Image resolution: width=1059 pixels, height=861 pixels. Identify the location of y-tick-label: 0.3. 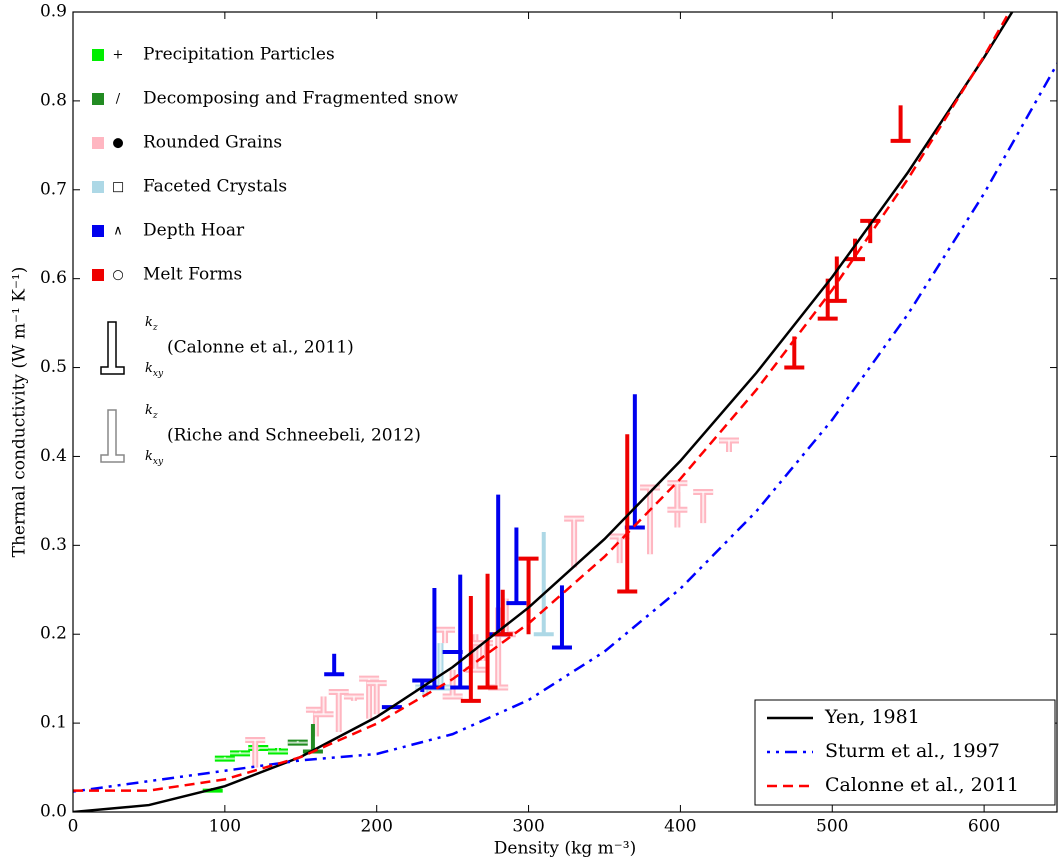
(53, 545).